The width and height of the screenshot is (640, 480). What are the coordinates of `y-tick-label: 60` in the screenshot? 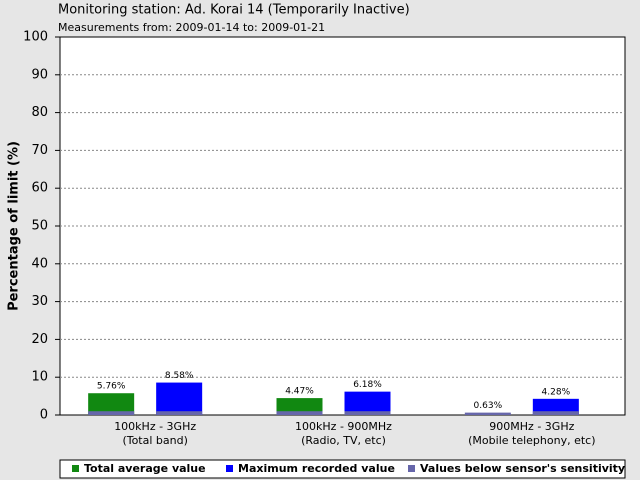 It's located at (39, 188).